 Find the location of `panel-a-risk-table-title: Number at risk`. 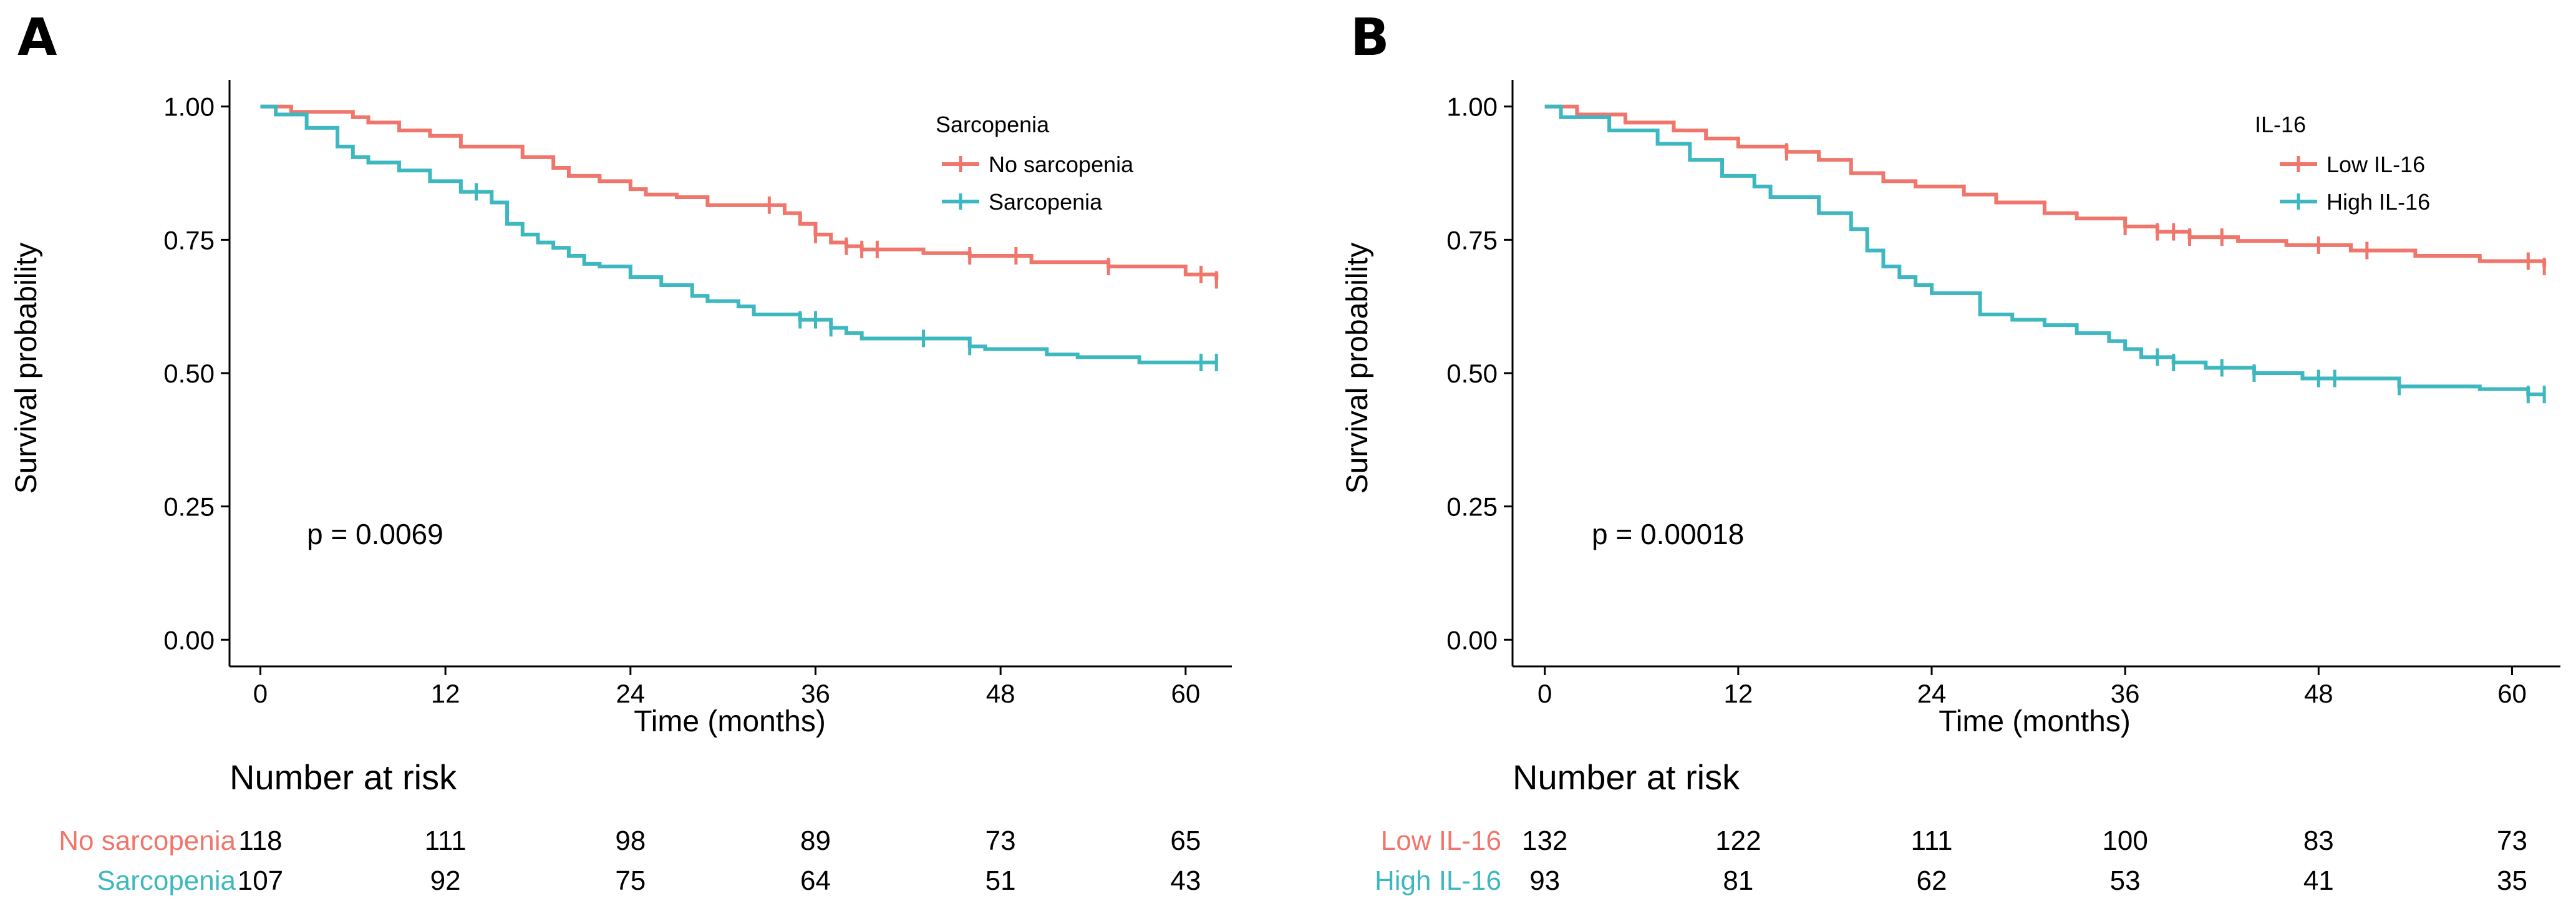

panel-a-risk-table-title: Number at risk is located at coordinates (343, 777).